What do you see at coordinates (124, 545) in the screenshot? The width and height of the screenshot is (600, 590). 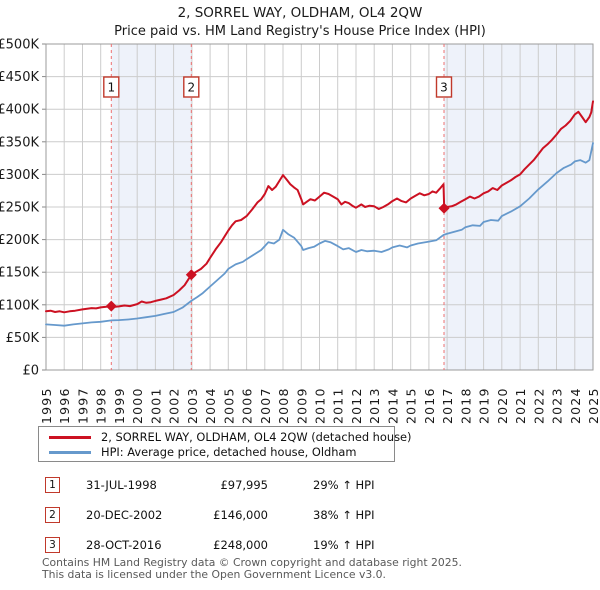 I see `sale-date: 28-OCT-2016` at bounding box center [124, 545].